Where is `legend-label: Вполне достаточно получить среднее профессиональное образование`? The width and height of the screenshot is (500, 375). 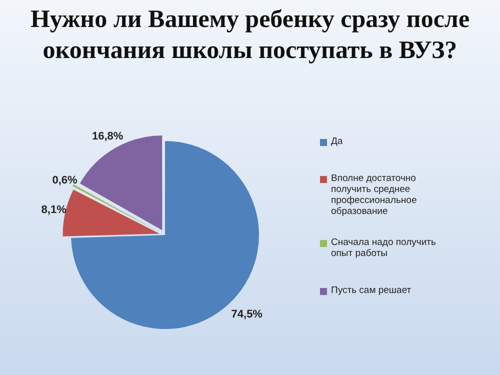
legend-label: Вполне достаточно получить среднее профессиональное образование is located at coordinates (374, 195).